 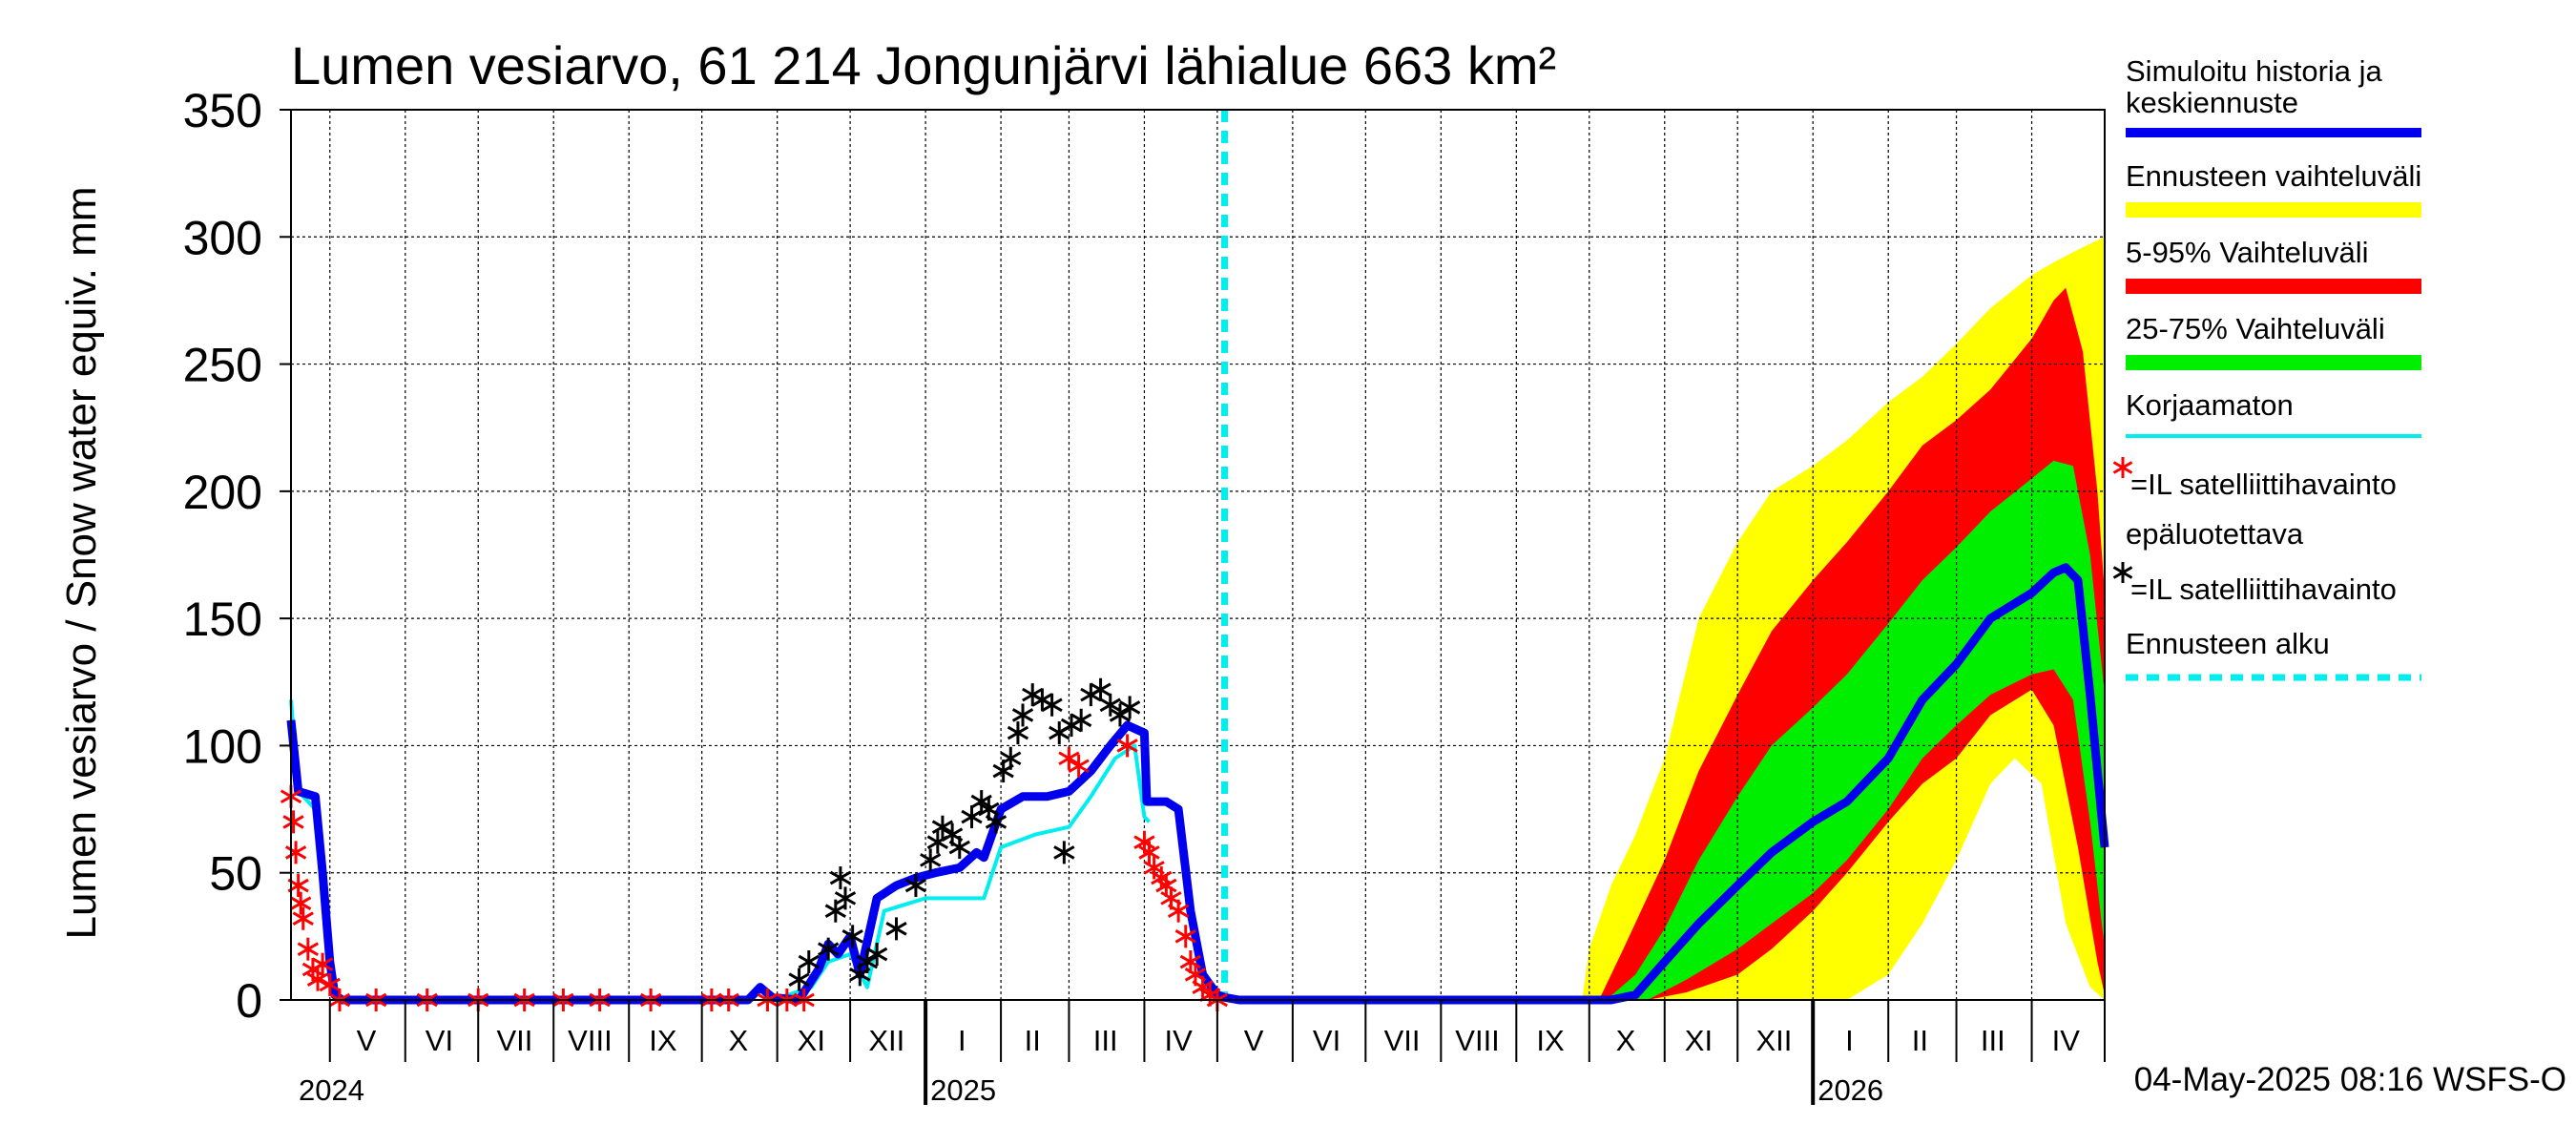 What do you see at coordinates (2228, 643) in the screenshot?
I see `legend-label: Ennusteen alku` at bounding box center [2228, 643].